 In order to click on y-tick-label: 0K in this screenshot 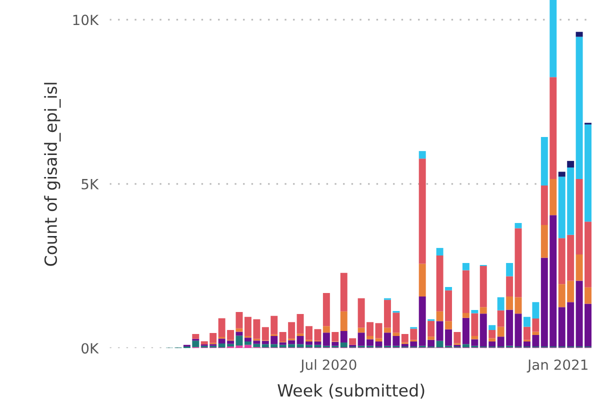, I will do `click(90, 348)`.